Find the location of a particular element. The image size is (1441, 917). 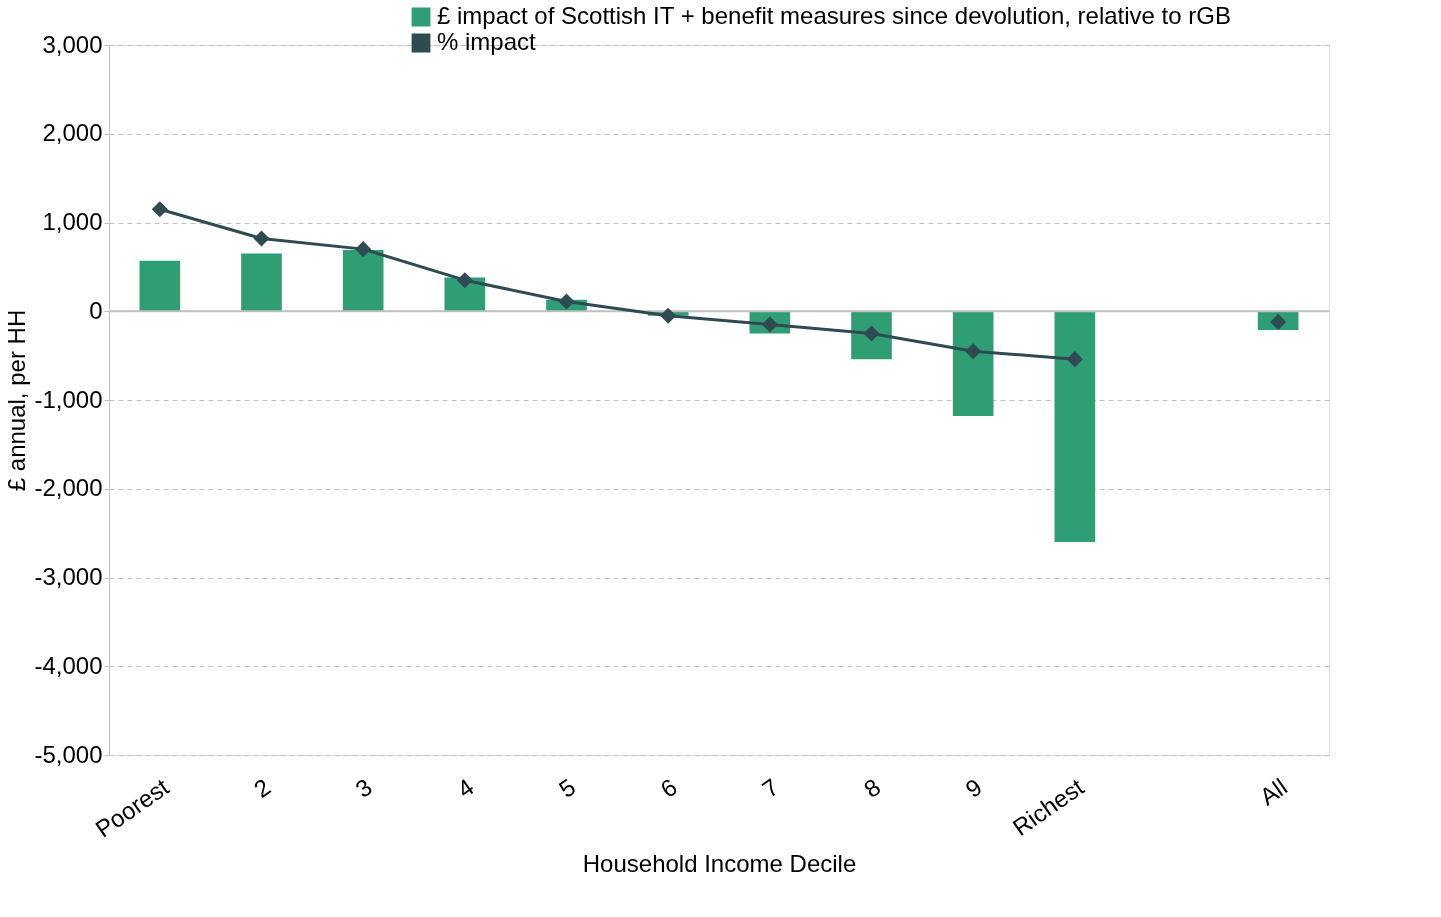

x-tick-label: 9 is located at coordinates (973, 788).